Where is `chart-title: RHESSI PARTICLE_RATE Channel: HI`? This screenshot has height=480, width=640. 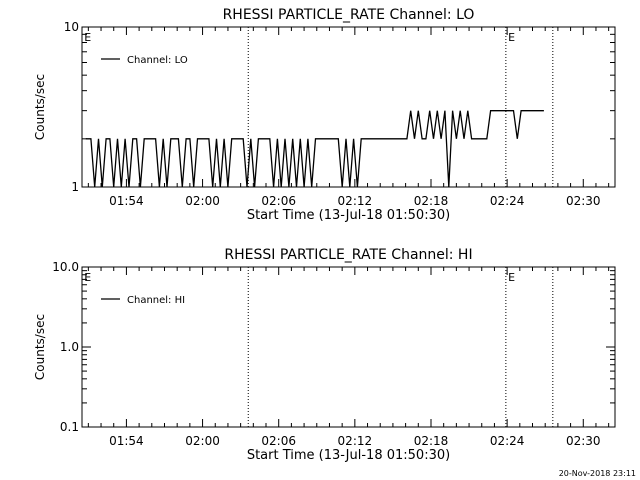 chart-title: RHESSI PARTICLE_RATE Channel: HI is located at coordinates (348, 255).